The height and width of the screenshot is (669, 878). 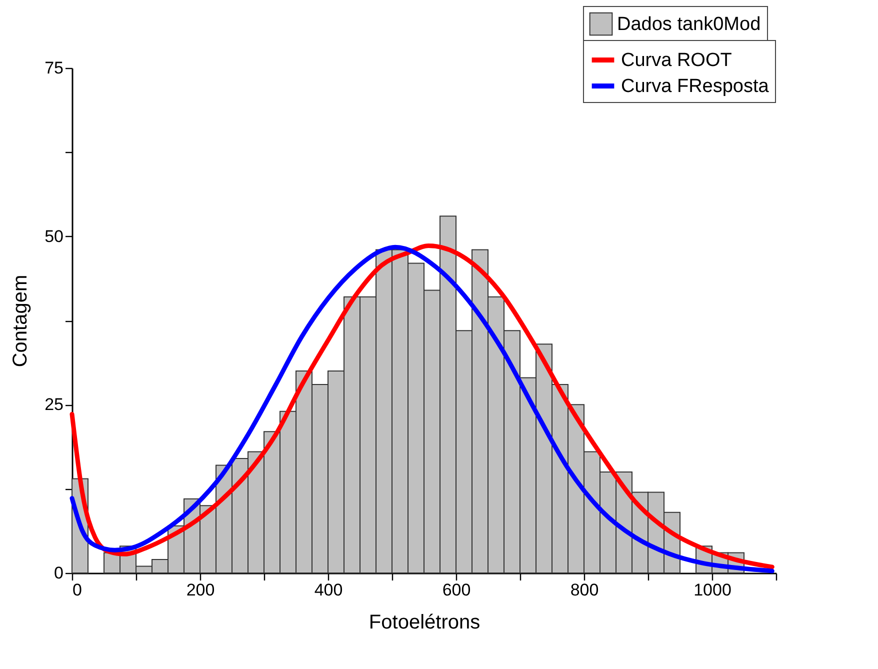 I want to click on x-tick-label: 200, so click(x=200, y=590).